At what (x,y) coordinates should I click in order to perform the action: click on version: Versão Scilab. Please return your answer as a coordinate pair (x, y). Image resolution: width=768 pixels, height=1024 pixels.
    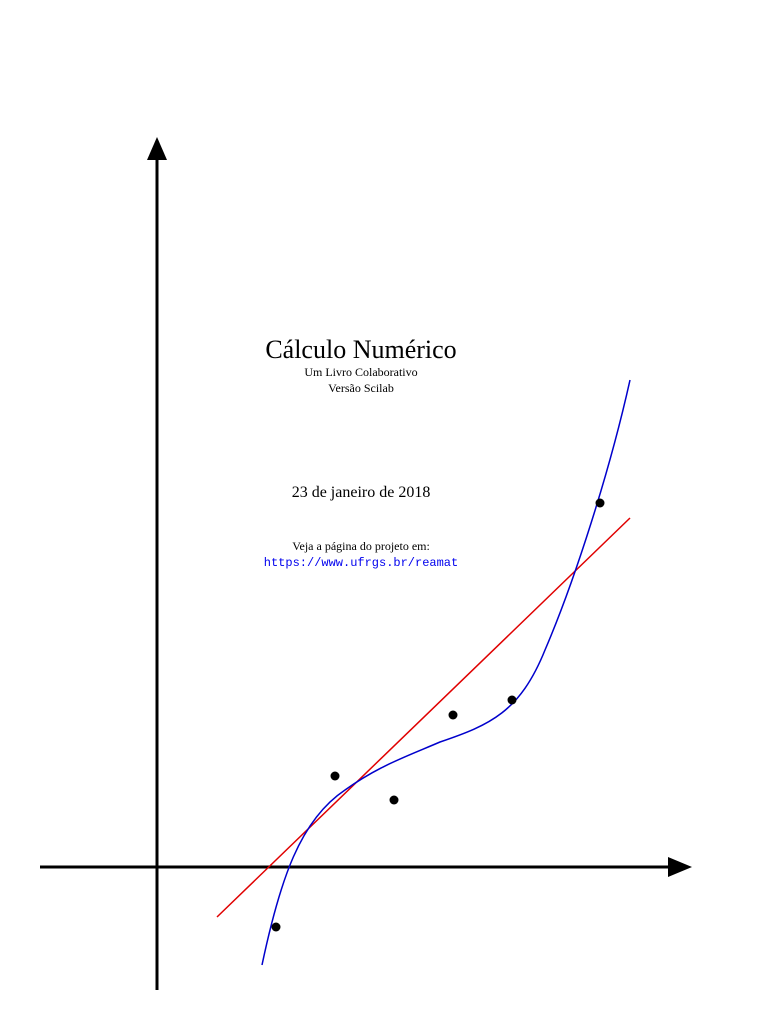
    Looking at the image, I should click on (361, 388).